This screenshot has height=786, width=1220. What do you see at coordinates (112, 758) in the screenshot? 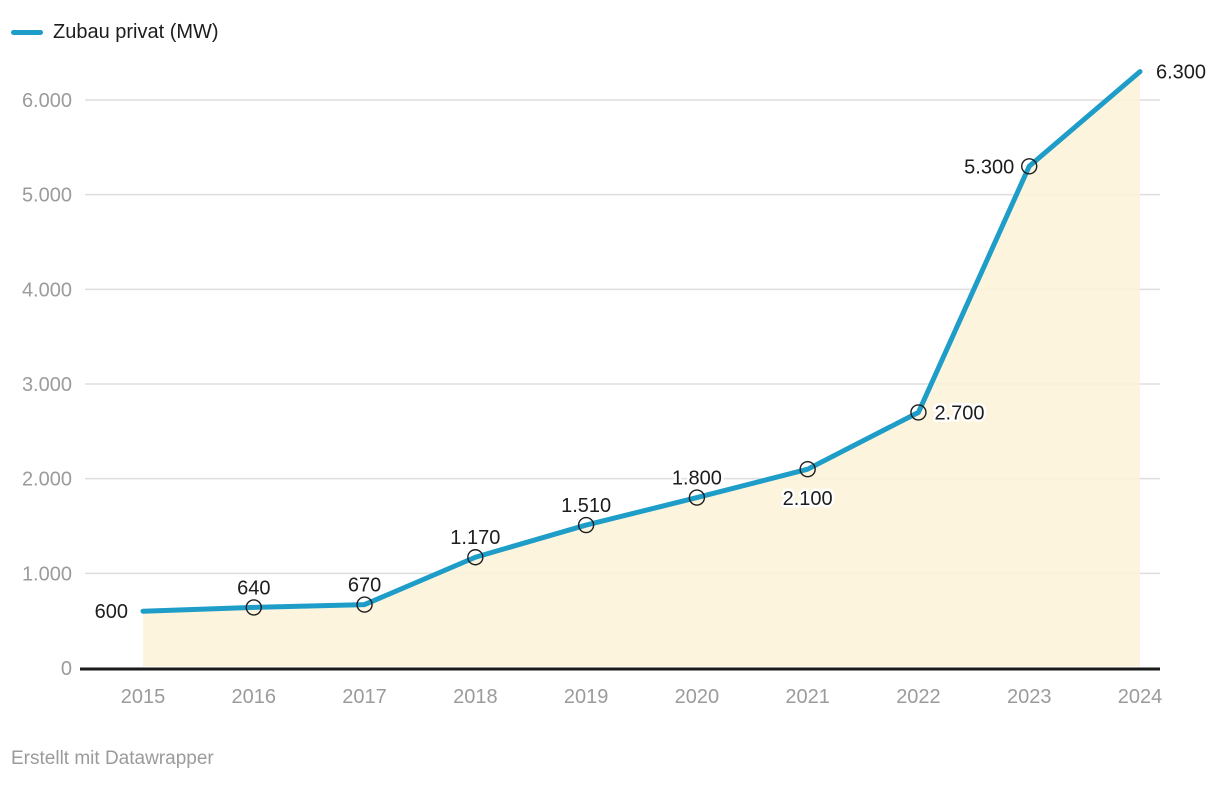
I see `datawrapper-attribution-link: Erstellt mit Datawrapper` at bounding box center [112, 758].